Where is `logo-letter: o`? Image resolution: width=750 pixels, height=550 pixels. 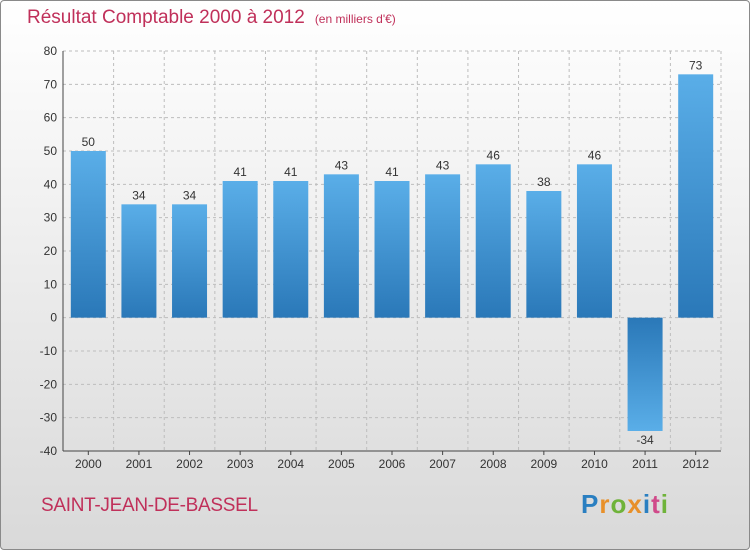 logo-letter: o is located at coordinates (619, 504).